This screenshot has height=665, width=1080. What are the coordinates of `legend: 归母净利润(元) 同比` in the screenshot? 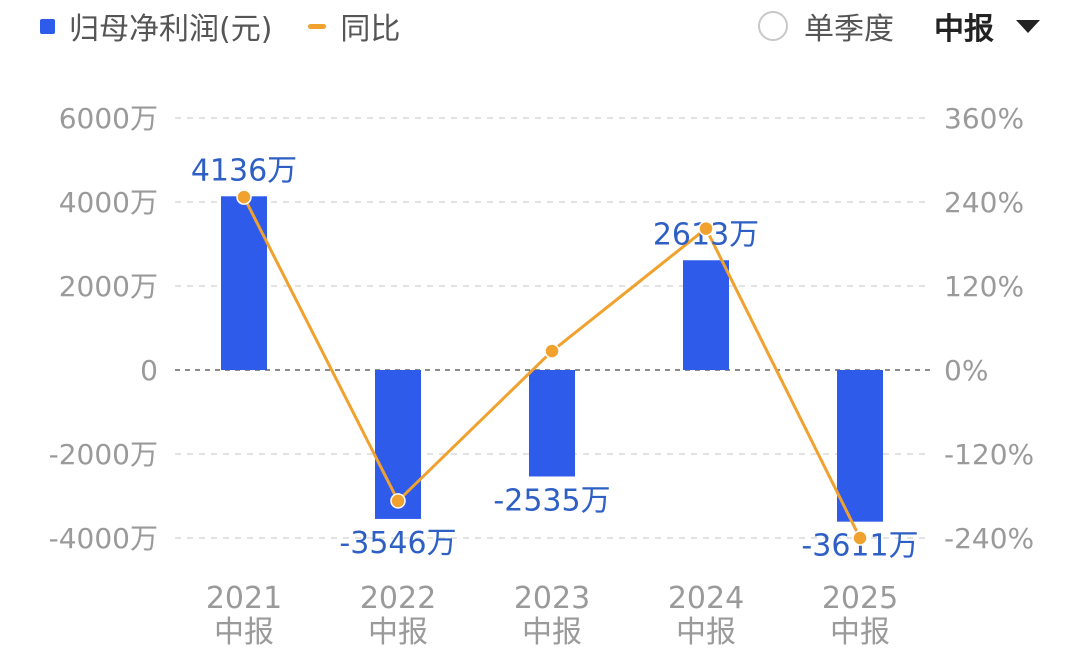 It's located at (238, 26).